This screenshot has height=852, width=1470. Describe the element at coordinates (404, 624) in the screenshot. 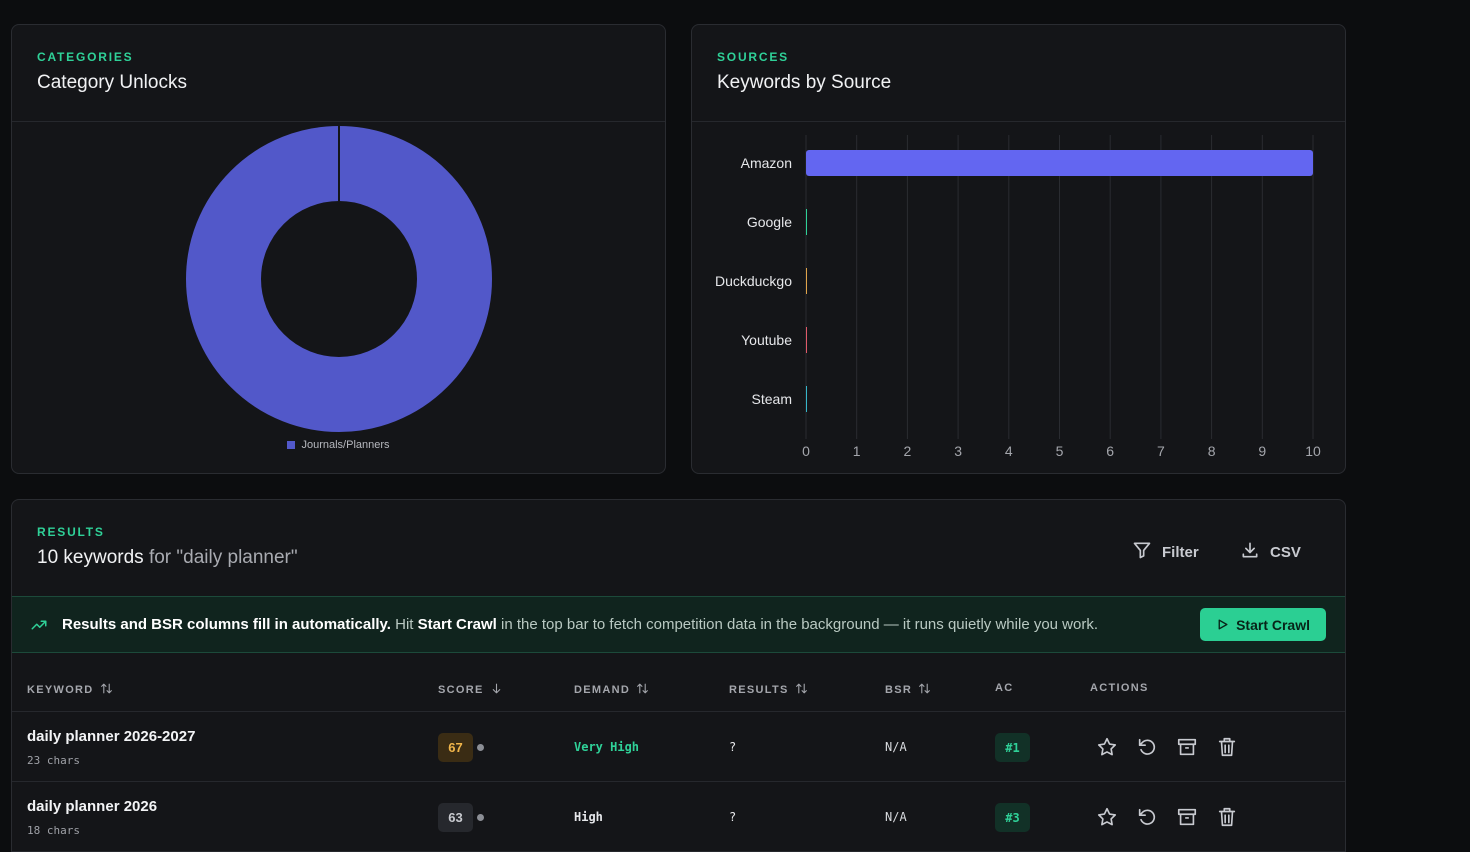

I see `banner-text-1: Hit` at that location.